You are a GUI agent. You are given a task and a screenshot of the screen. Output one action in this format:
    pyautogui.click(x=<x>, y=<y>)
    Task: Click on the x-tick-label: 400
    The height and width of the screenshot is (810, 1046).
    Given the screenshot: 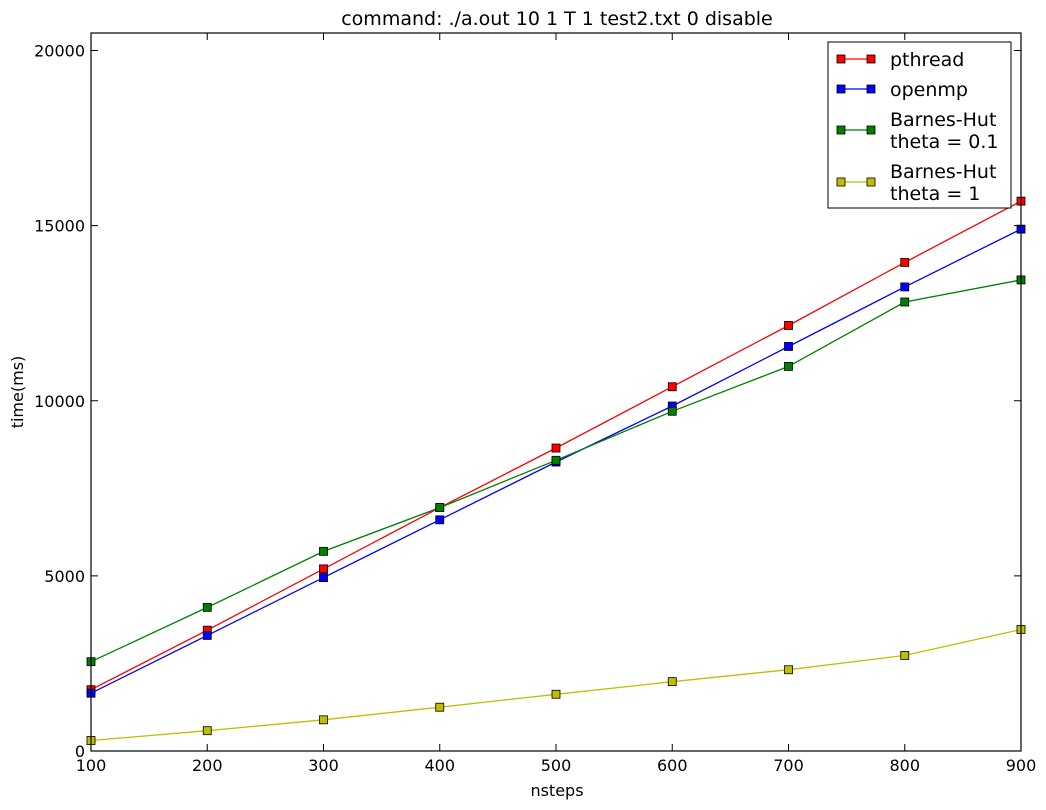 What is the action you would take?
    pyautogui.click(x=439, y=765)
    